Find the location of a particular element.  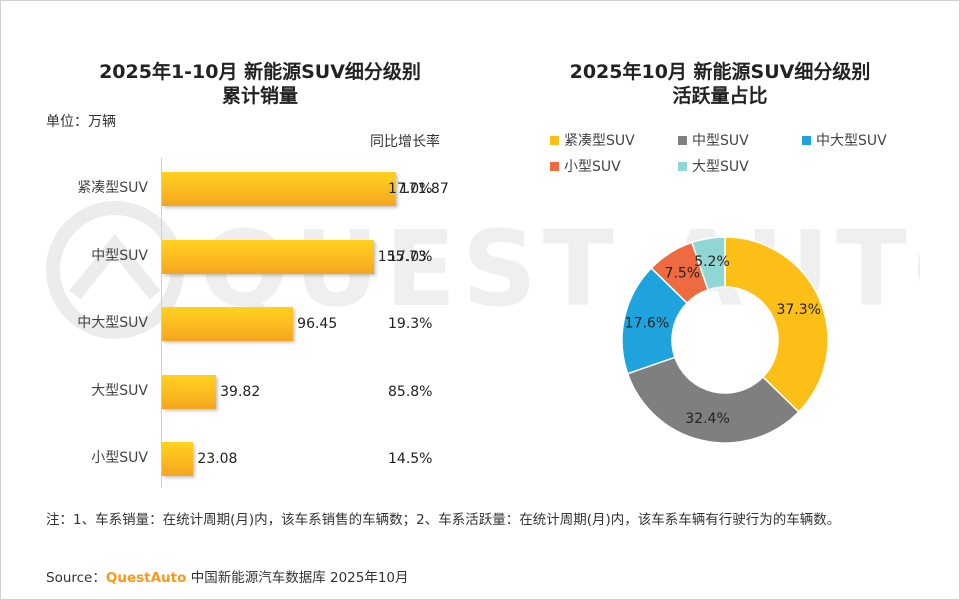

bar-chart-title: 2025年1-10月 新能源SUV细分级别 累计销量 is located at coordinates (260, 84).